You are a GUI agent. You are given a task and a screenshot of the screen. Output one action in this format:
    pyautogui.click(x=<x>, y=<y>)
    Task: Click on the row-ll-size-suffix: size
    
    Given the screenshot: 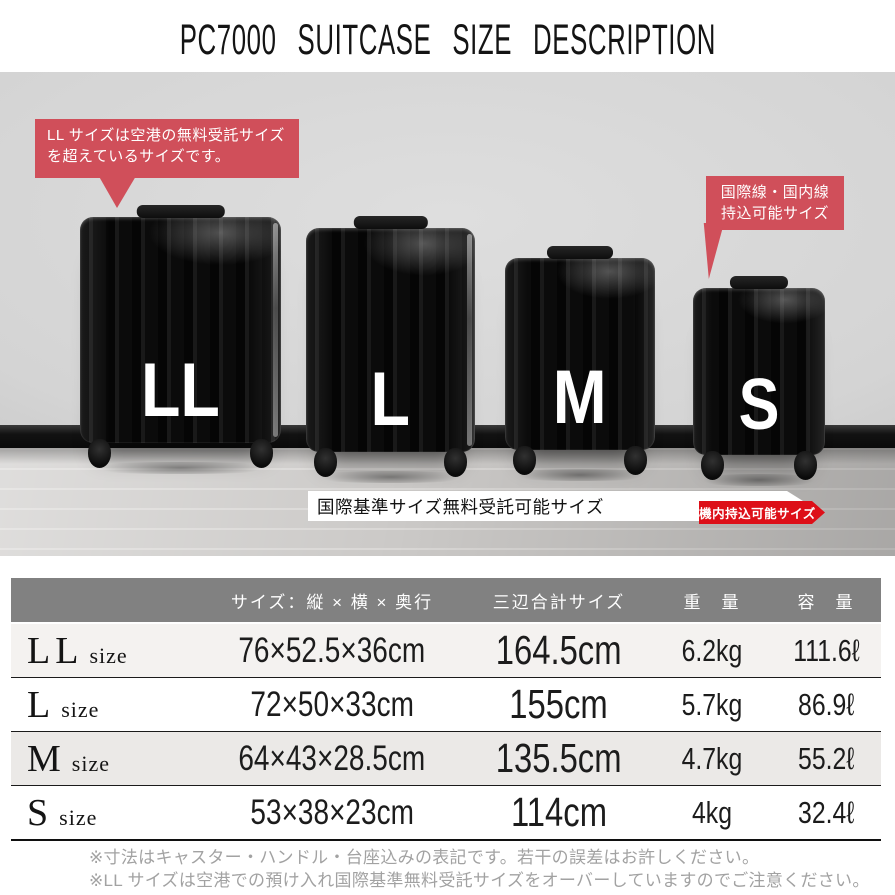 What is the action you would take?
    pyautogui.click(x=108, y=655)
    